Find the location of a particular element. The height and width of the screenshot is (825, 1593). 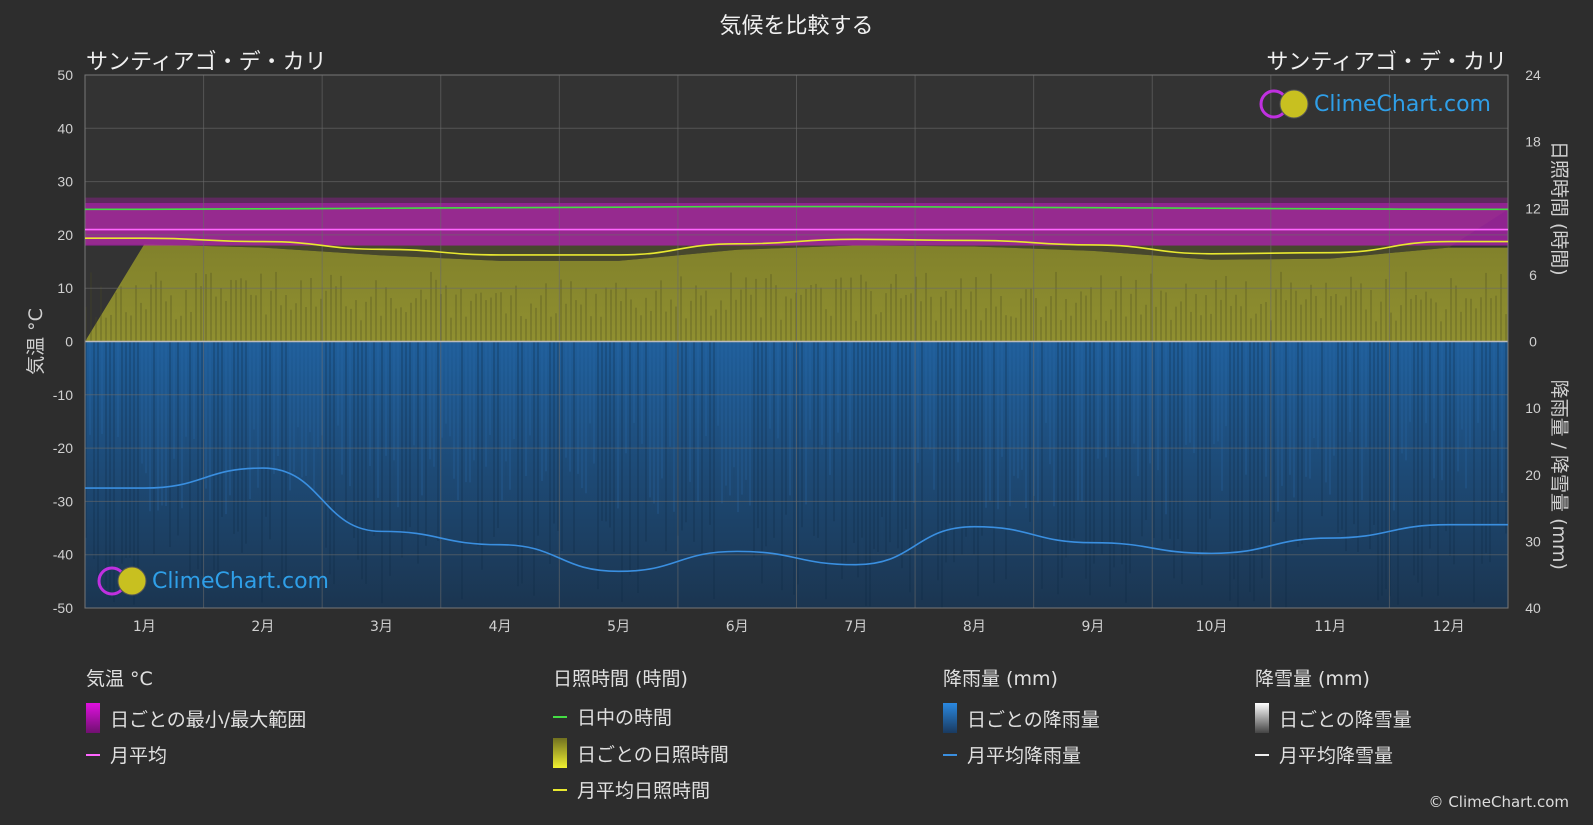

legend-label: 月平均日照時間 is located at coordinates (644, 791).